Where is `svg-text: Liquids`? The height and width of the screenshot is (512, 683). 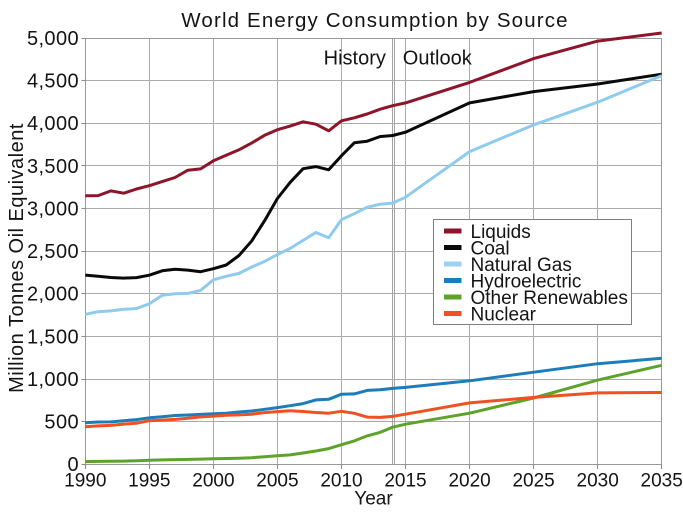 svg-text: Liquids is located at coordinates (501, 232).